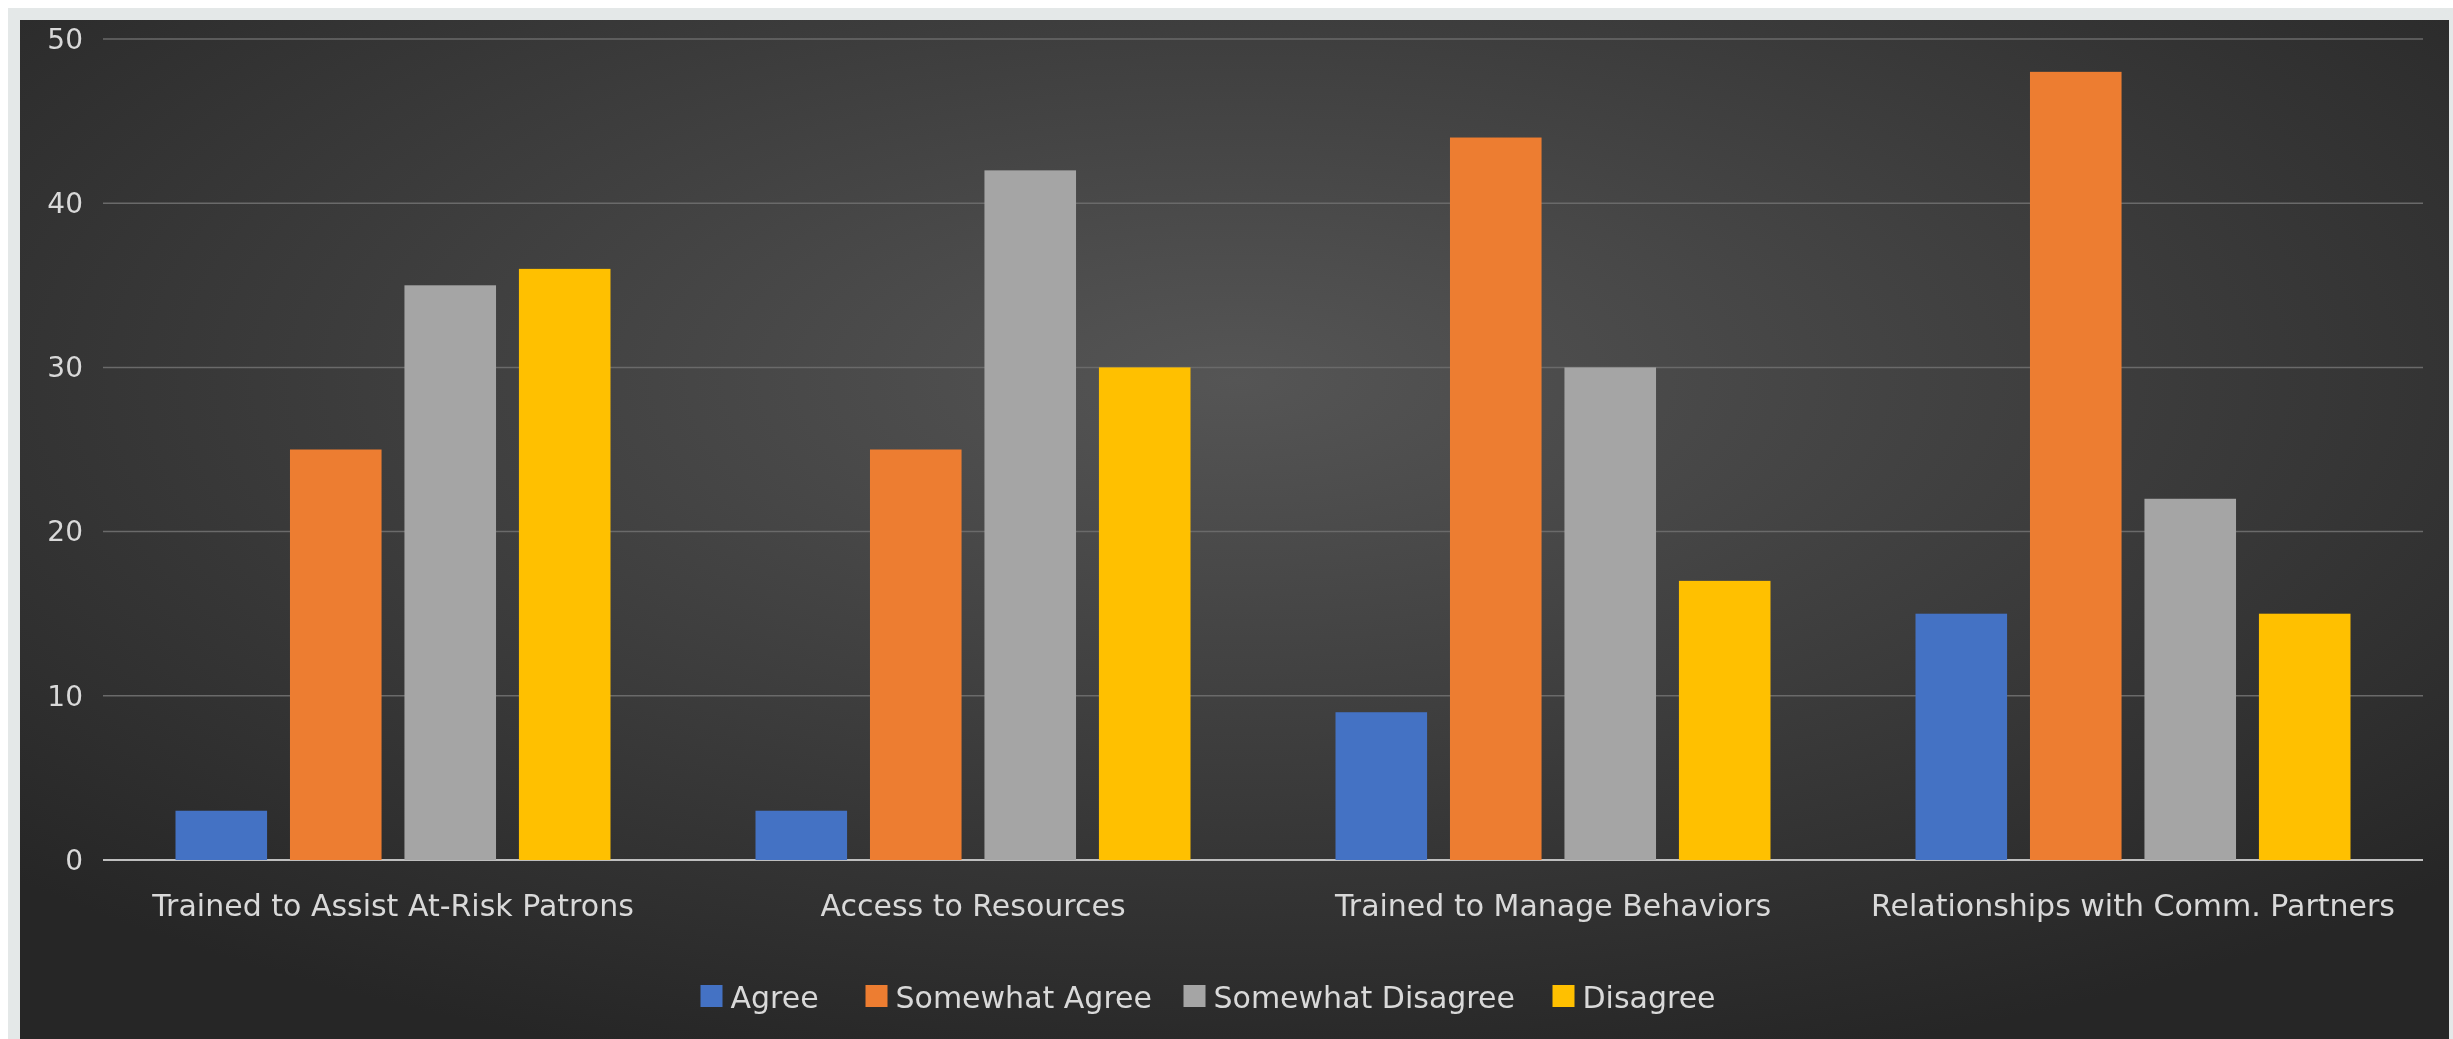 This screenshot has height=1039, width=2453. I want to click on legend-label: Somewhat Agree, so click(1023, 997).